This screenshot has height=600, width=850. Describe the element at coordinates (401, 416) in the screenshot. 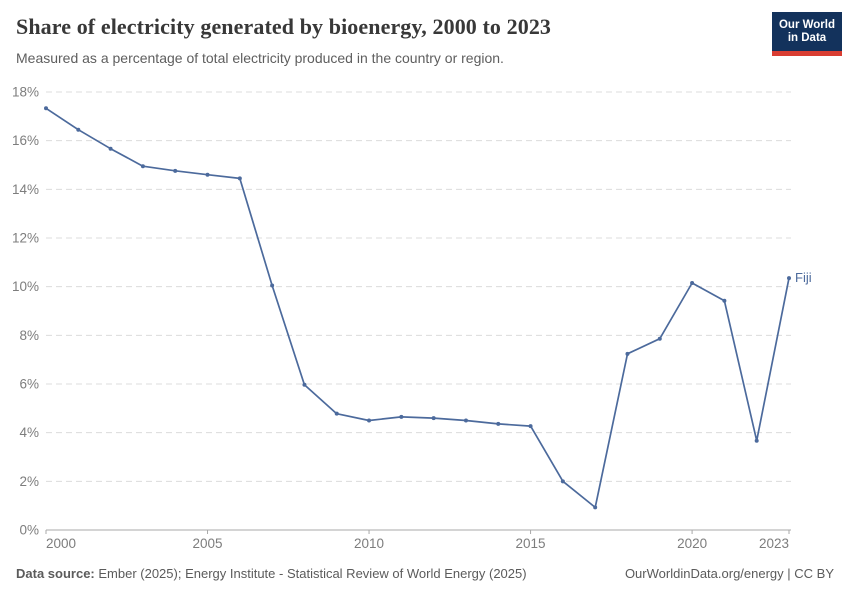

I see `data-point-fiji-2011` at that location.